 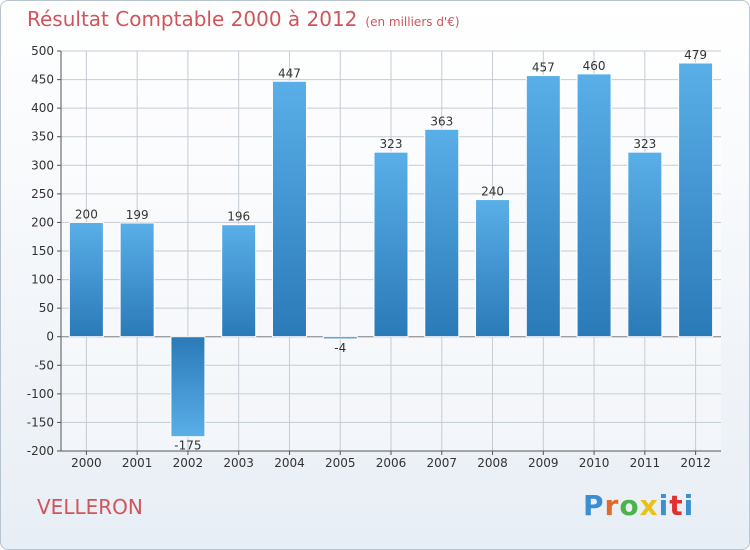 I want to click on brand-letter: r, so click(x=612, y=505).